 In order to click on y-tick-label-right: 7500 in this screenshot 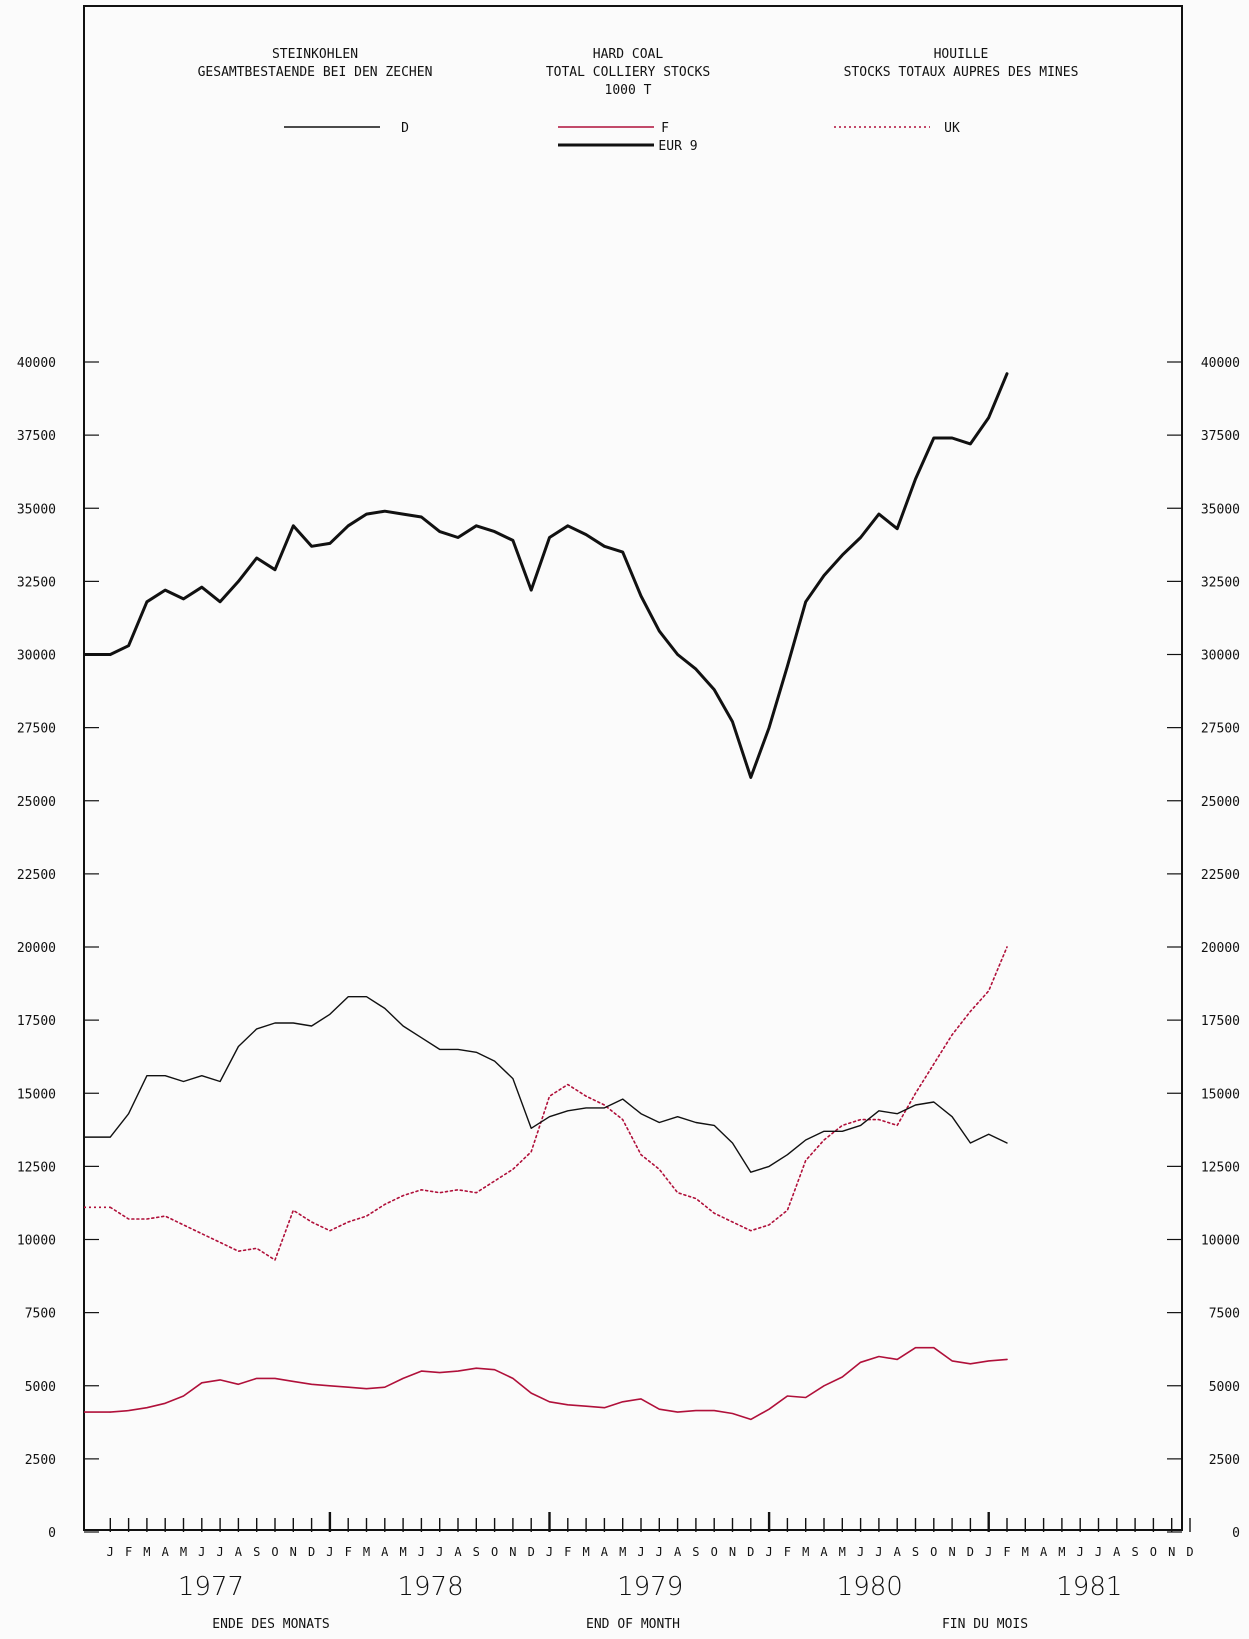, I will do `click(1224, 1314)`.